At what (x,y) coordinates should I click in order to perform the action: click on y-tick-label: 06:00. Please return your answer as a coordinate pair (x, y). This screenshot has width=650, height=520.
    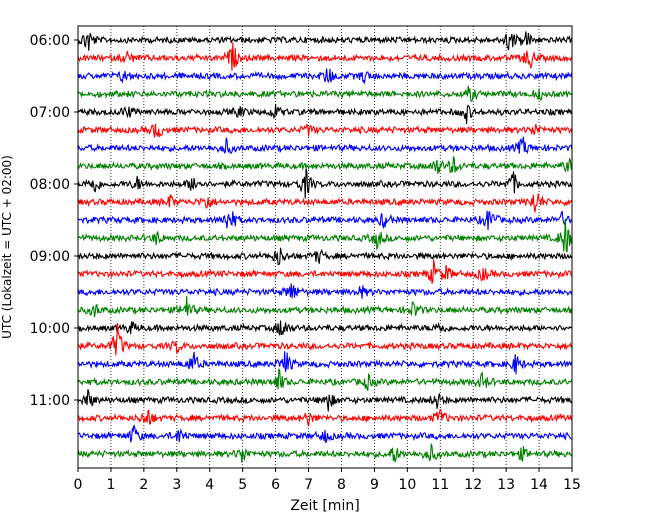
    Looking at the image, I should click on (50, 41).